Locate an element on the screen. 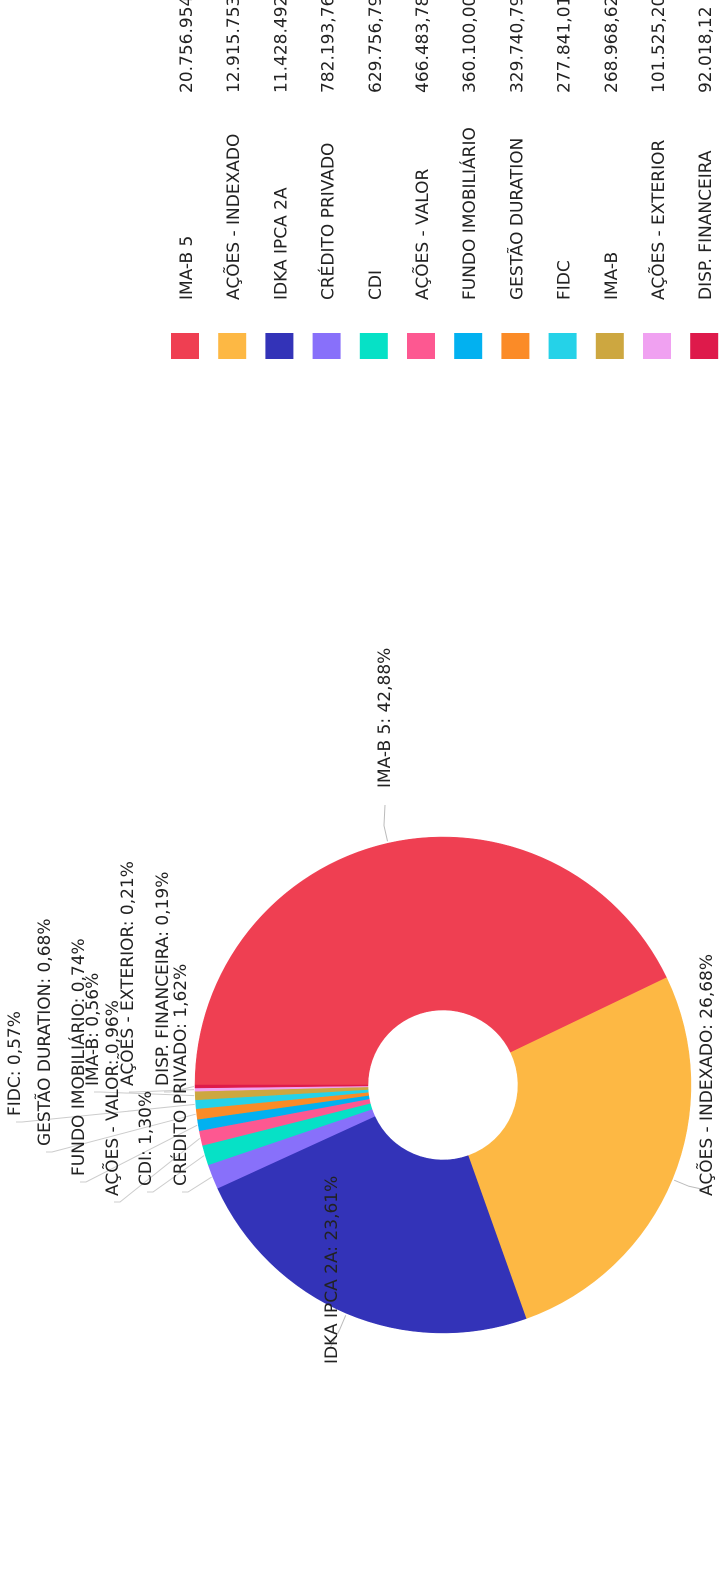  legend-item-acoes-valor: AÇÕES - VALOR 466.483,78 is located at coordinates (421, 179).